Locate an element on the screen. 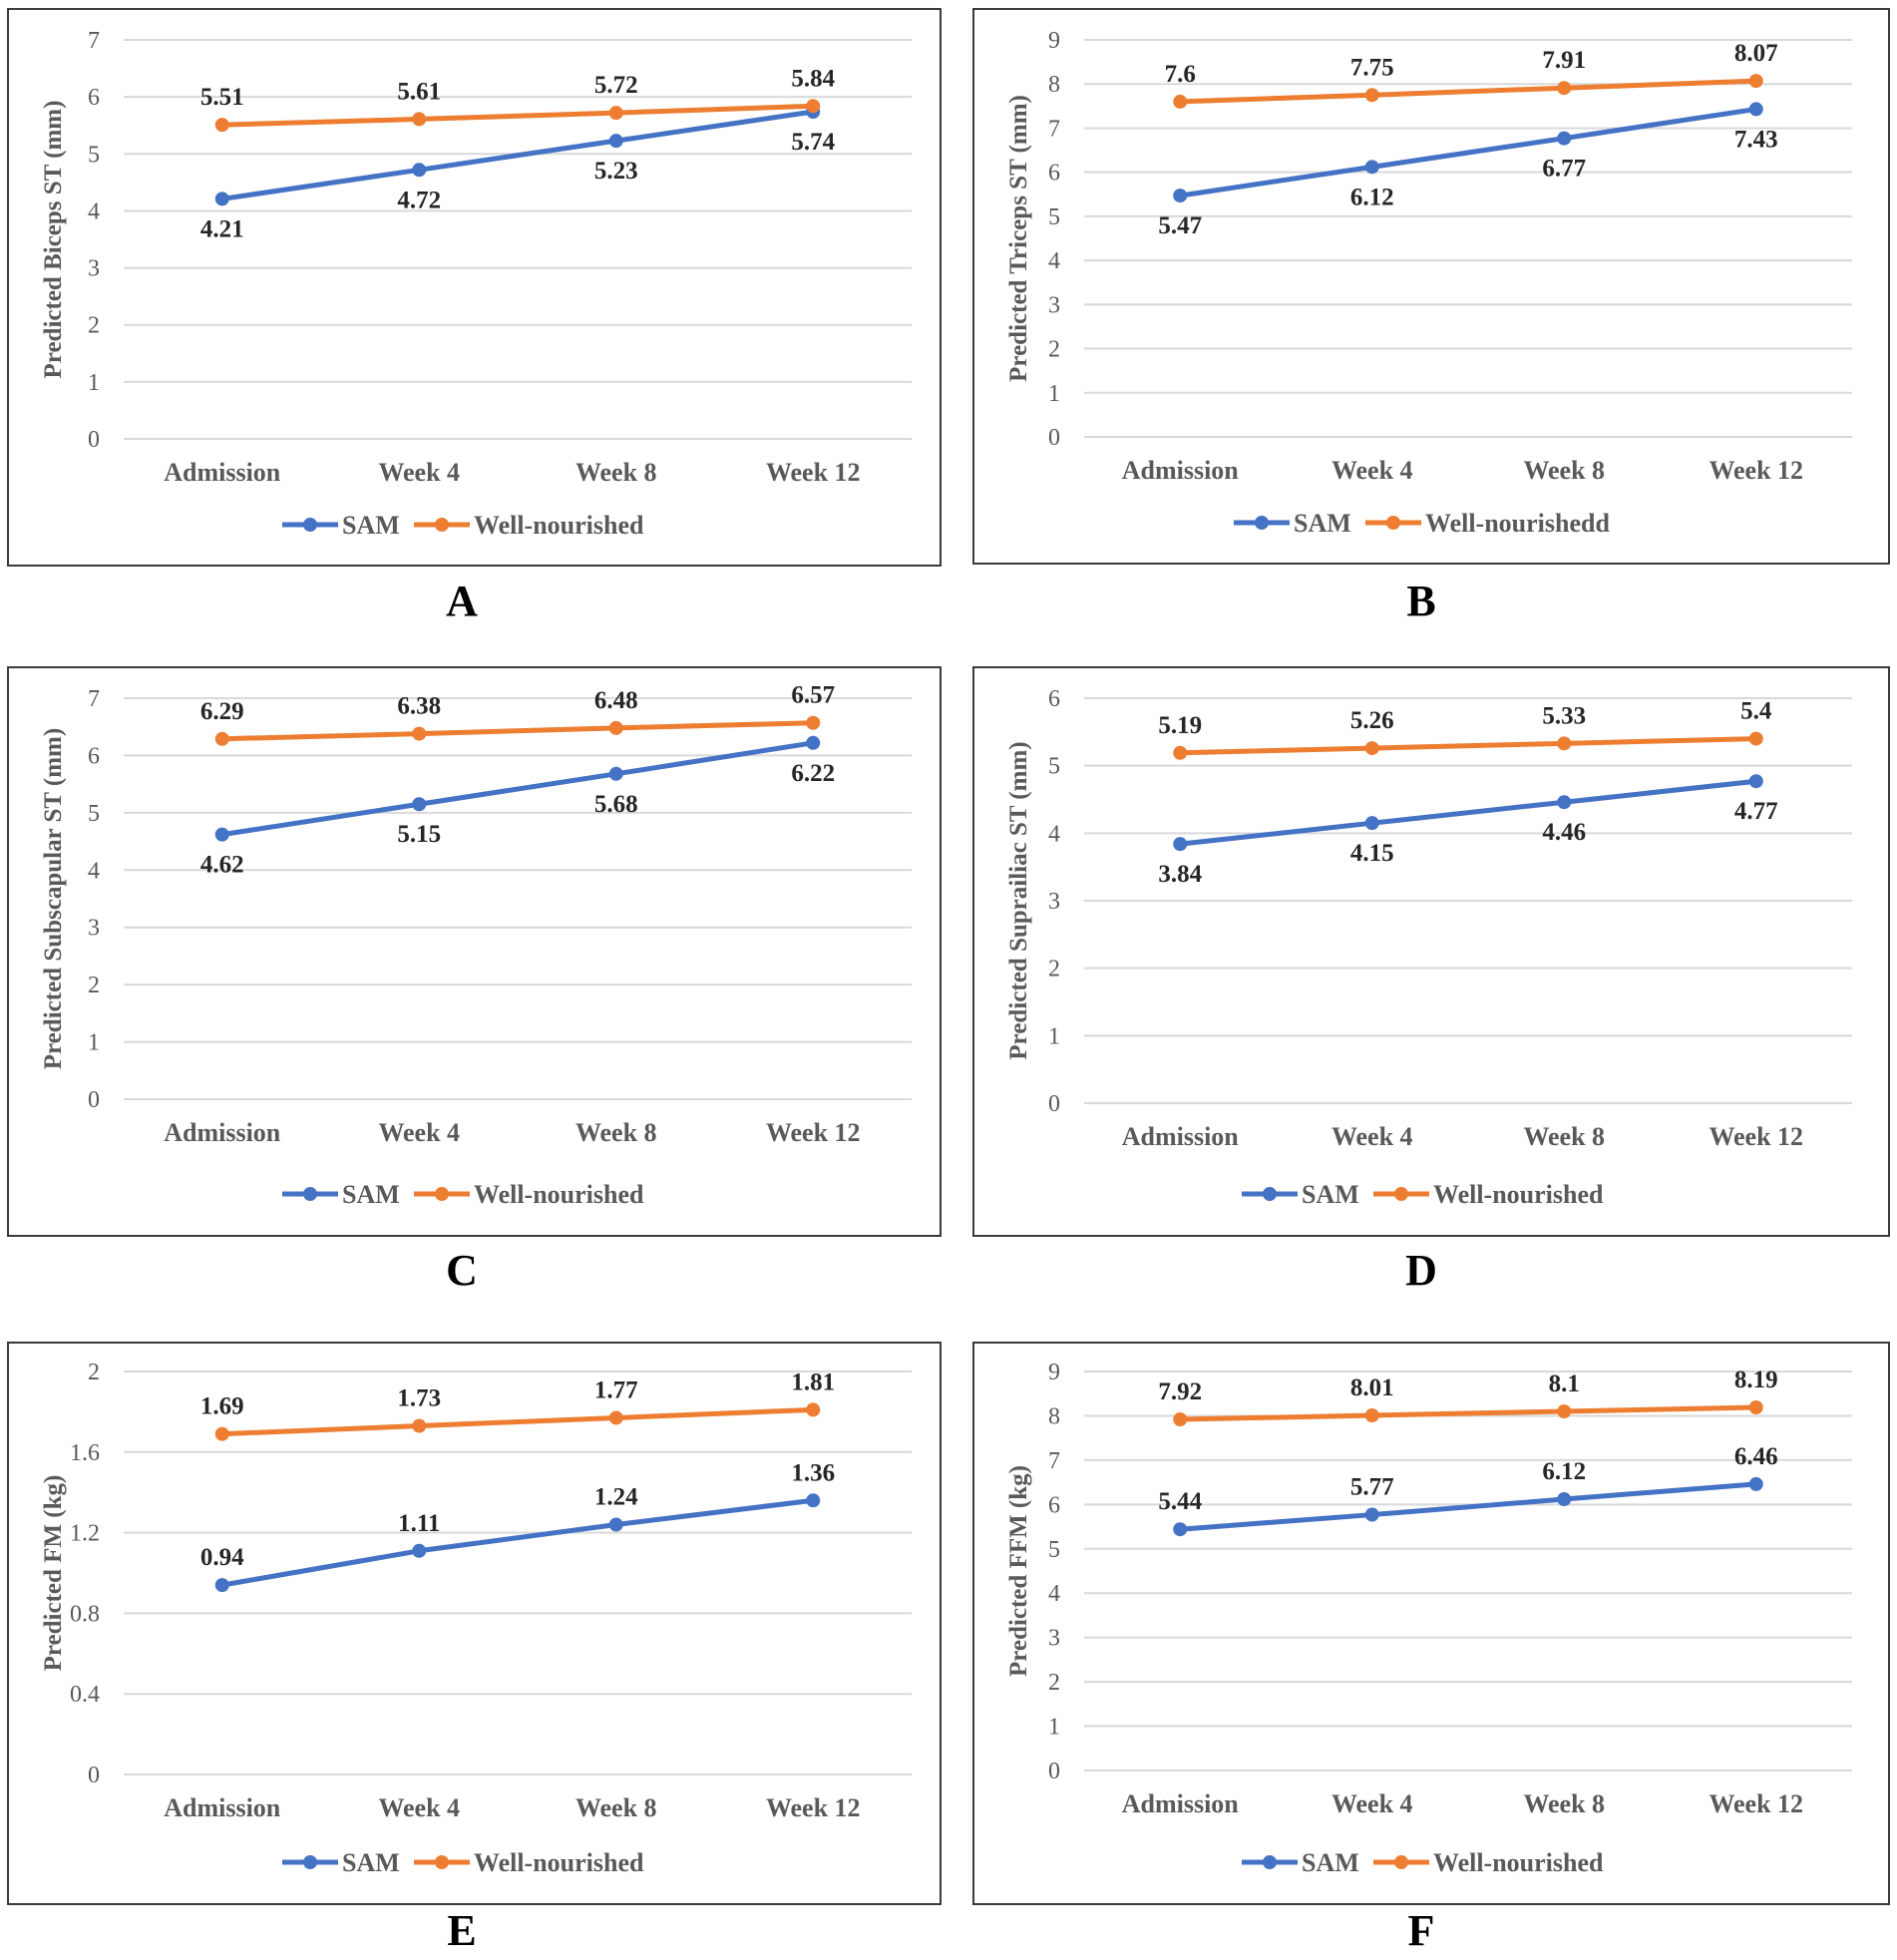 This screenshot has height=1960, width=1897. y-tick-label: 3 is located at coordinates (1054, 1639).